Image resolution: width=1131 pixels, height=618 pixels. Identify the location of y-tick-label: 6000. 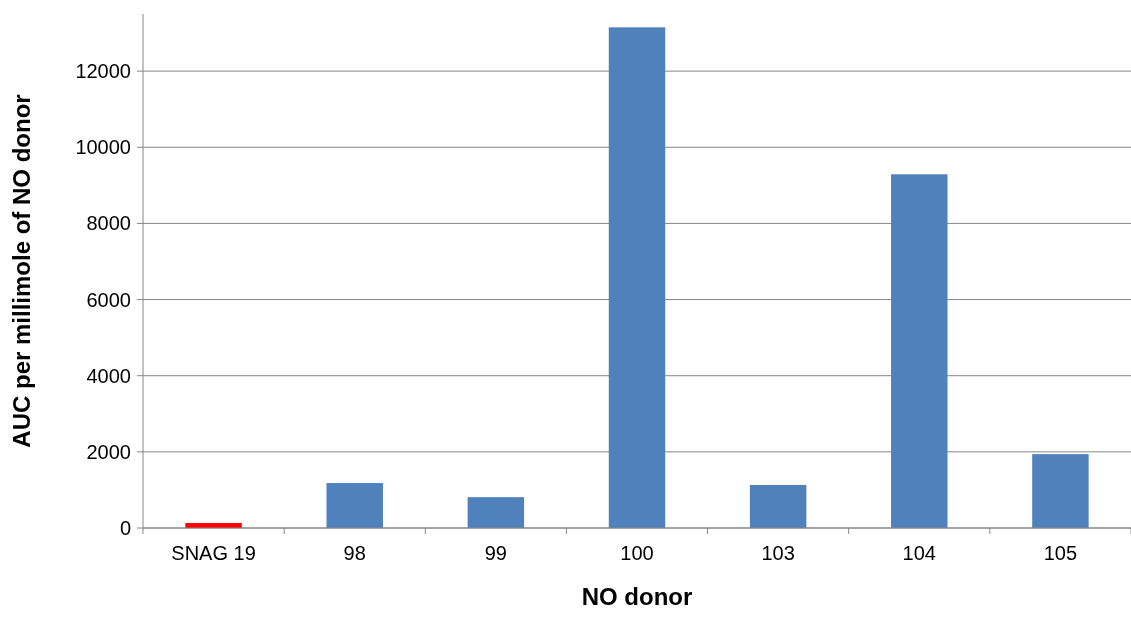
(108, 299).